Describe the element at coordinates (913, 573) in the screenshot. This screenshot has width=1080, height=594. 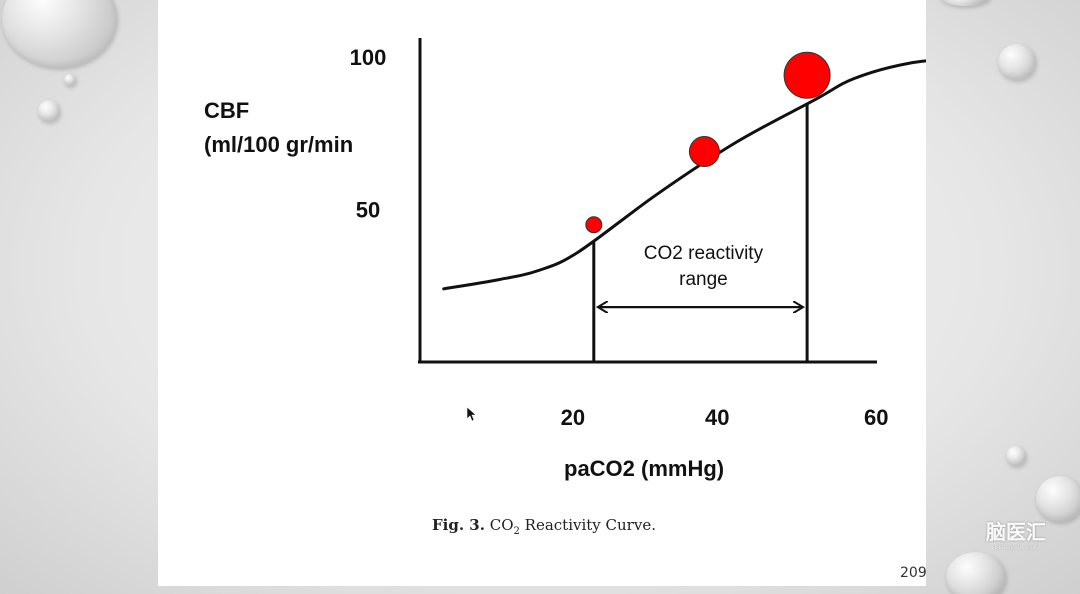
I see `page-number: 209` at that location.